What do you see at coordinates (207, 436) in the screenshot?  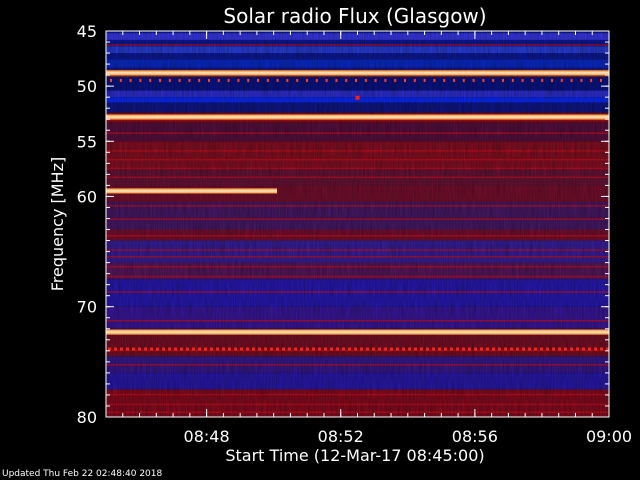 I see `x-tick-label: 08:48` at bounding box center [207, 436].